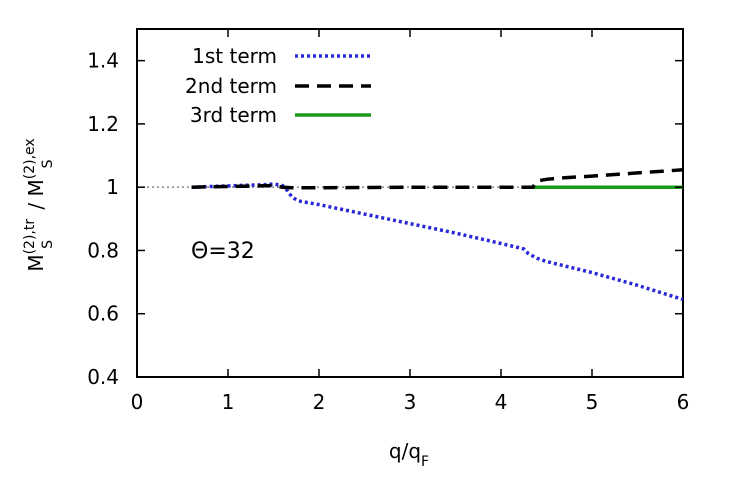 Image resolution: width=731 pixels, height=500 pixels. What do you see at coordinates (234, 56) in the screenshot?
I see `legend-label-1: 1st term` at bounding box center [234, 56].